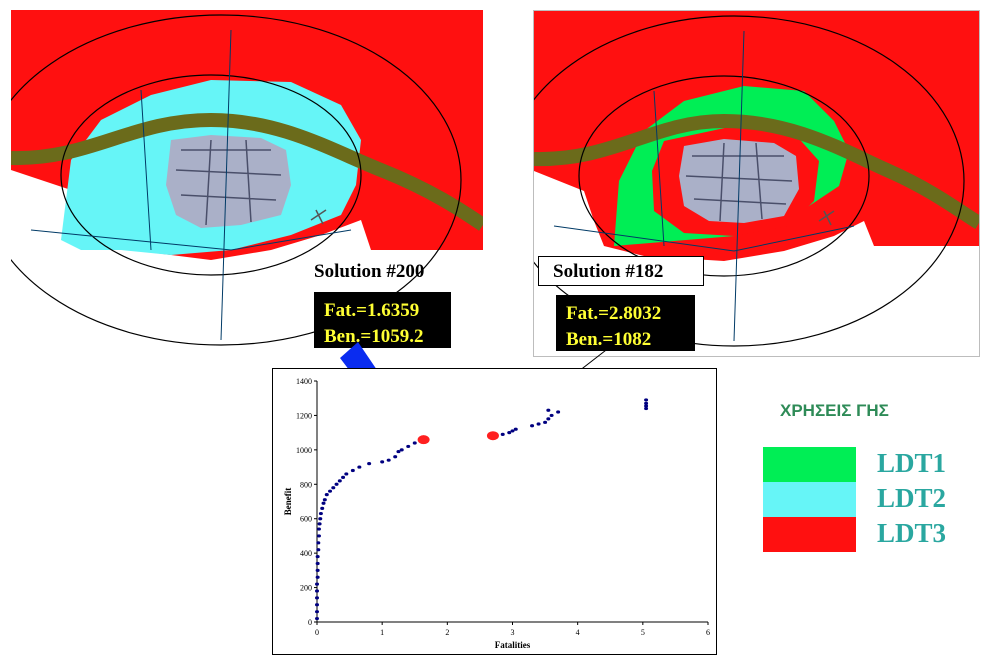 The image size is (982, 659). Describe the element at coordinates (809, 464) in the screenshot. I see `legend-swatch-ldt1` at that location.